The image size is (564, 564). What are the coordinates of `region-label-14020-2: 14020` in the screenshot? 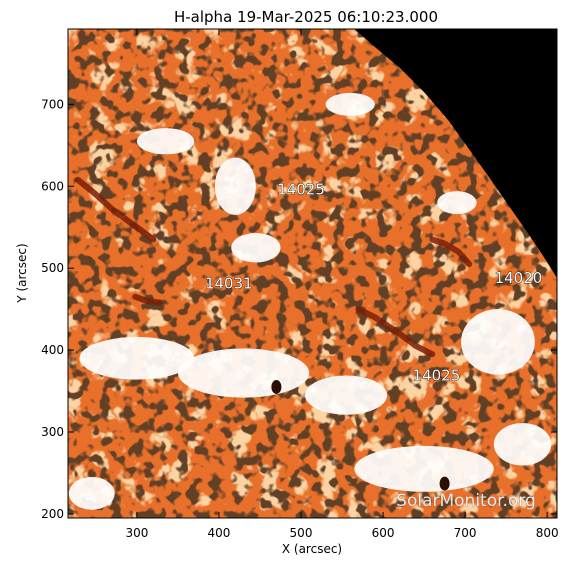 It's located at (519, 278).